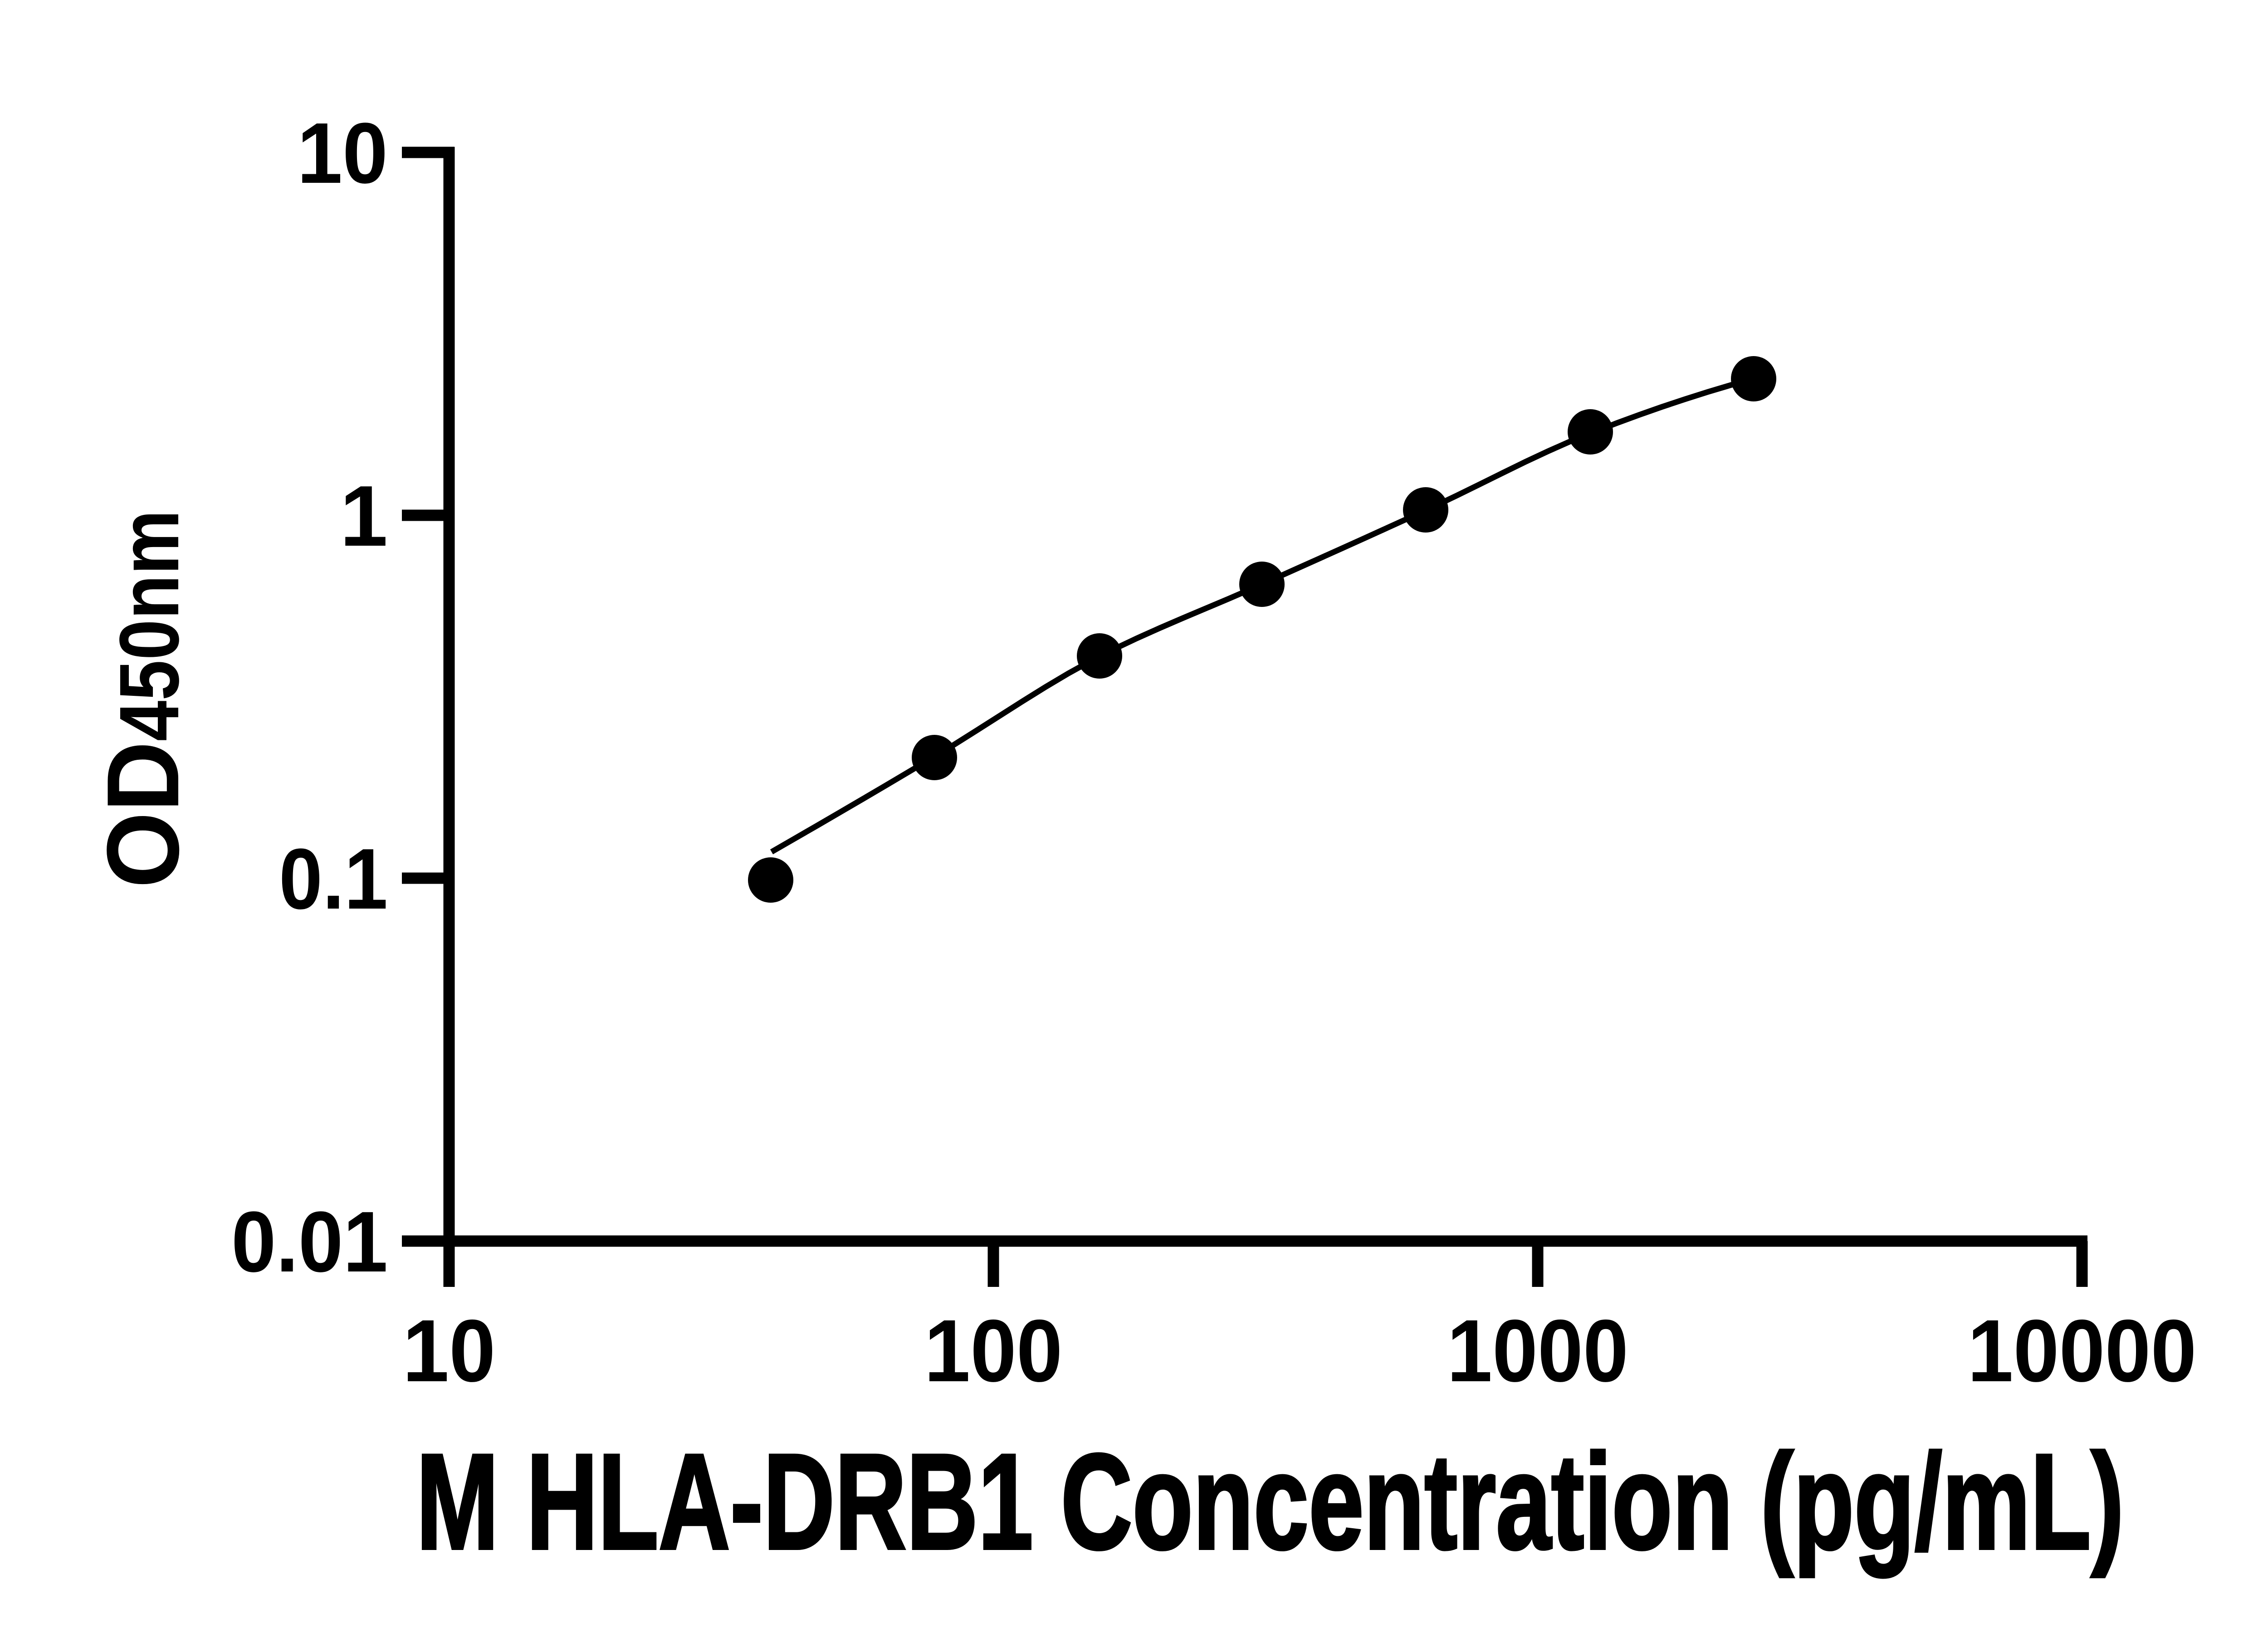  What do you see at coordinates (1537, 1350) in the screenshot?
I see `svg-text: 1000` at bounding box center [1537, 1350].